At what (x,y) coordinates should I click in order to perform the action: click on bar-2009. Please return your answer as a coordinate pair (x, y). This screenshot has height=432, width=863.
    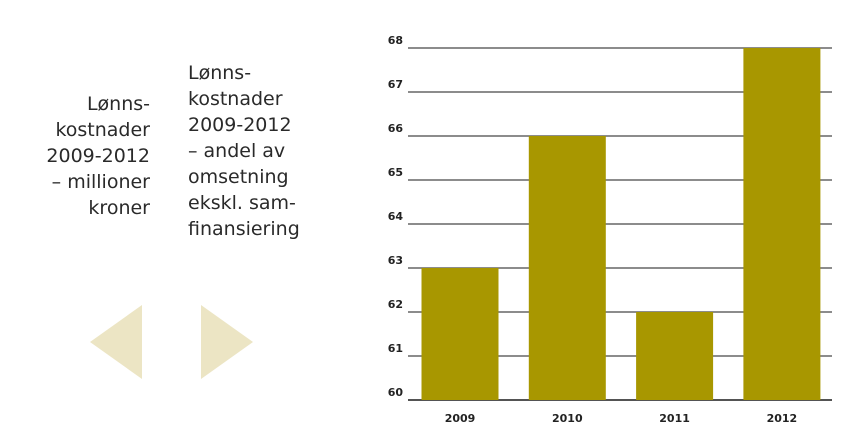
    Looking at the image, I should click on (460, 334).